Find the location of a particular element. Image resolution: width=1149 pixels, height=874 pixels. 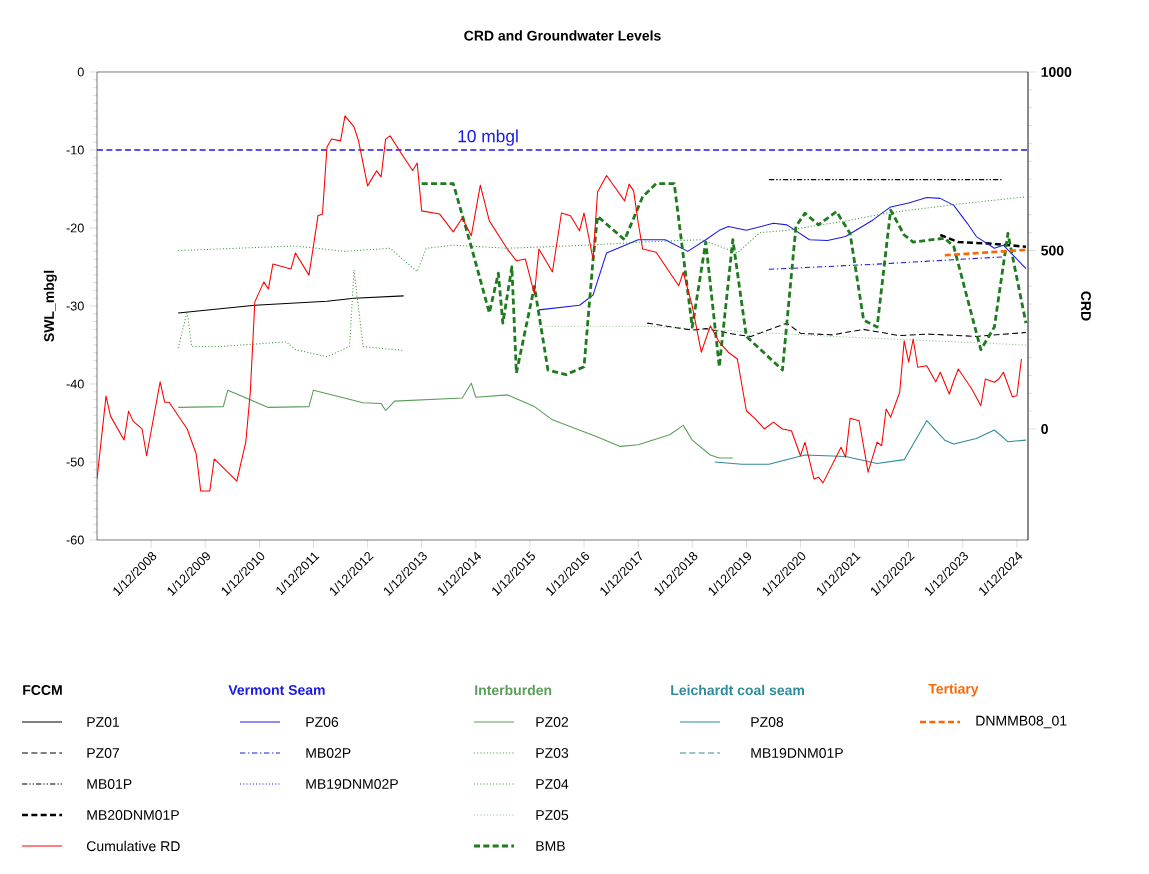

legend-label: BMB is located at coordinates (550, 846).